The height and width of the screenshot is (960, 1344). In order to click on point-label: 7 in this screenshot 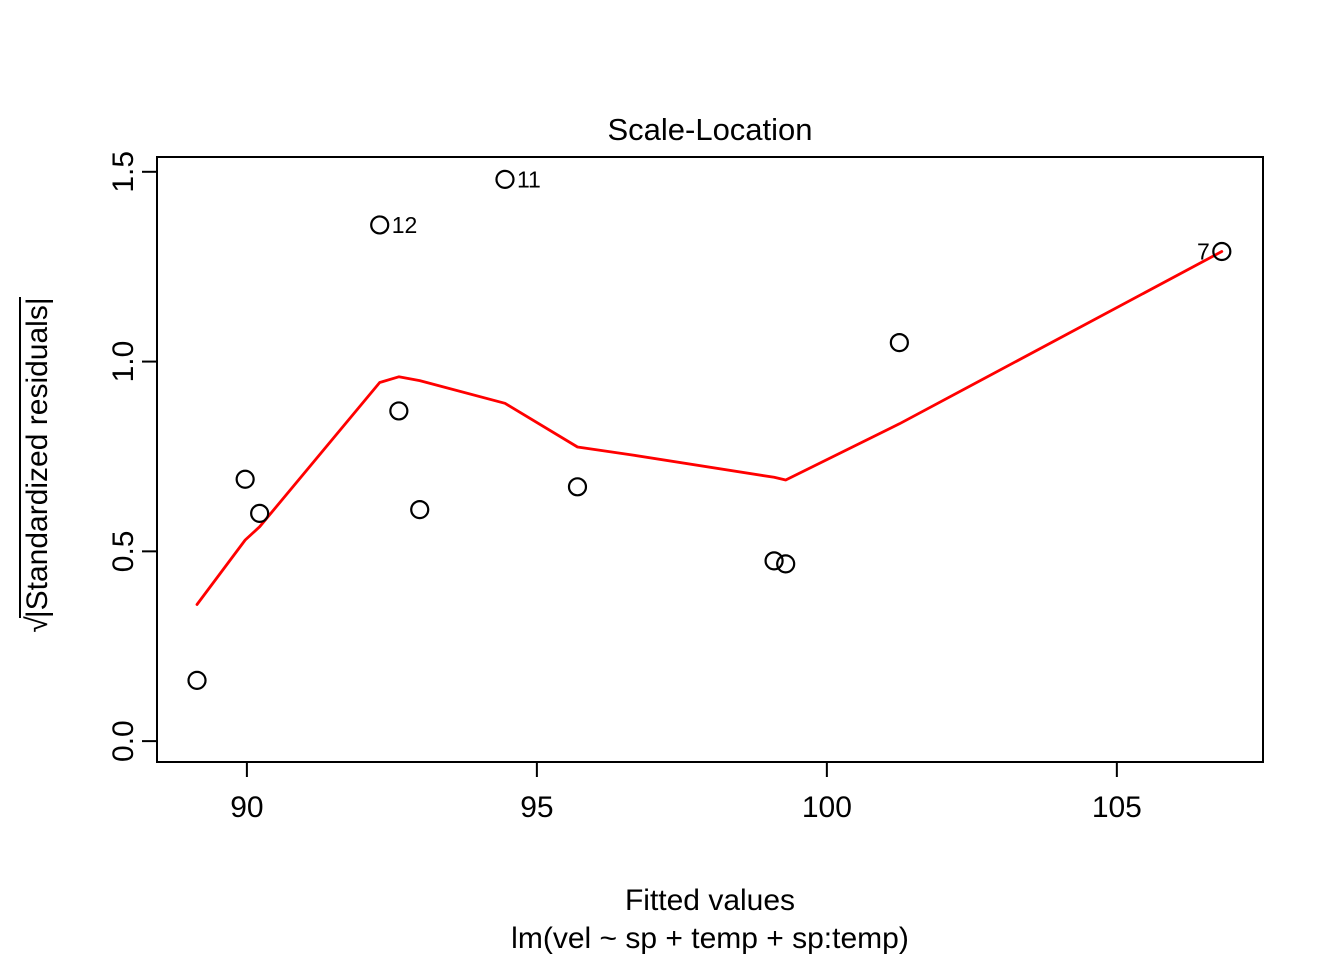, I will do `click(1203, 252)`.